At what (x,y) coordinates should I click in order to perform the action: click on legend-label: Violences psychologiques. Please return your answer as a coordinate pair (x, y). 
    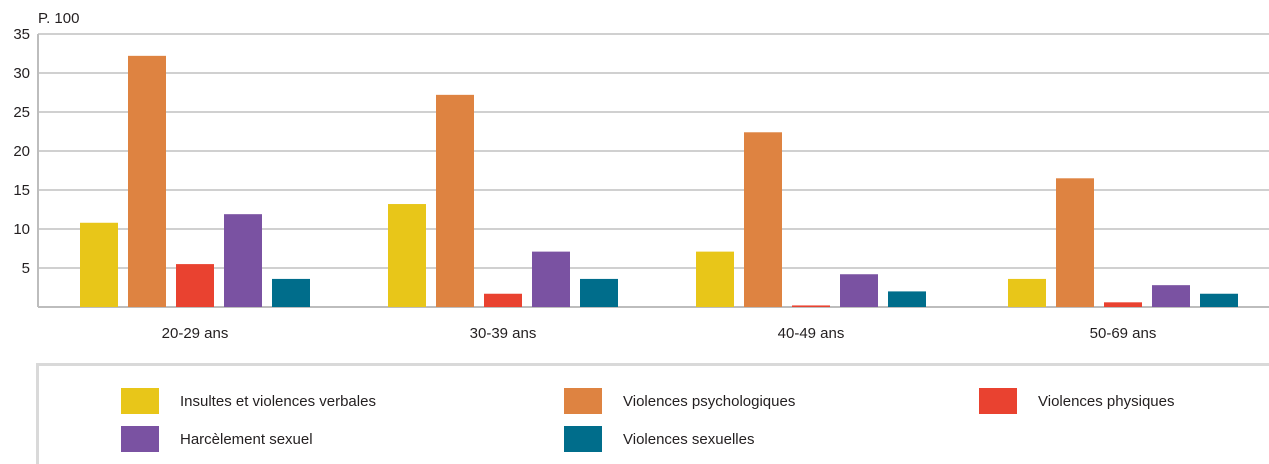
    Looking at the image, I should click on (709, 401).